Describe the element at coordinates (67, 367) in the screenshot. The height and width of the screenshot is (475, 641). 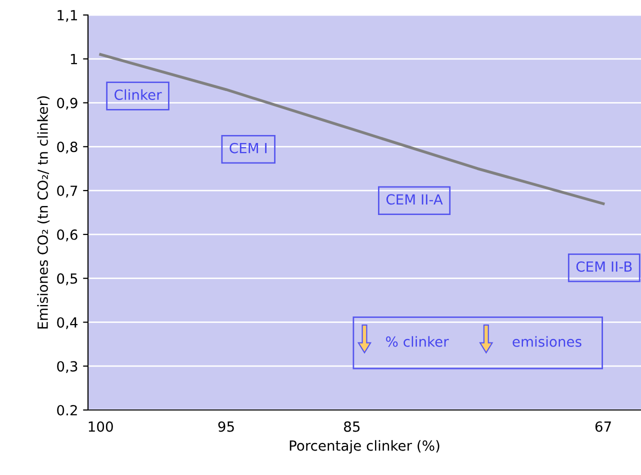
I see `y-tick-label: 0,3` at that location.